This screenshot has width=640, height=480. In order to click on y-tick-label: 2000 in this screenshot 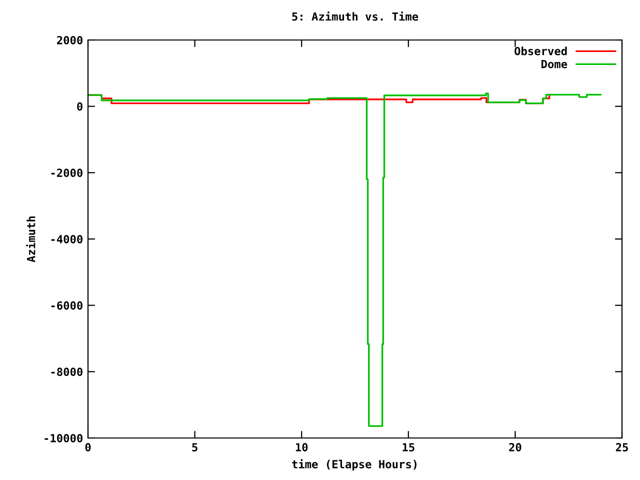, I will do `click(69, 40)`.